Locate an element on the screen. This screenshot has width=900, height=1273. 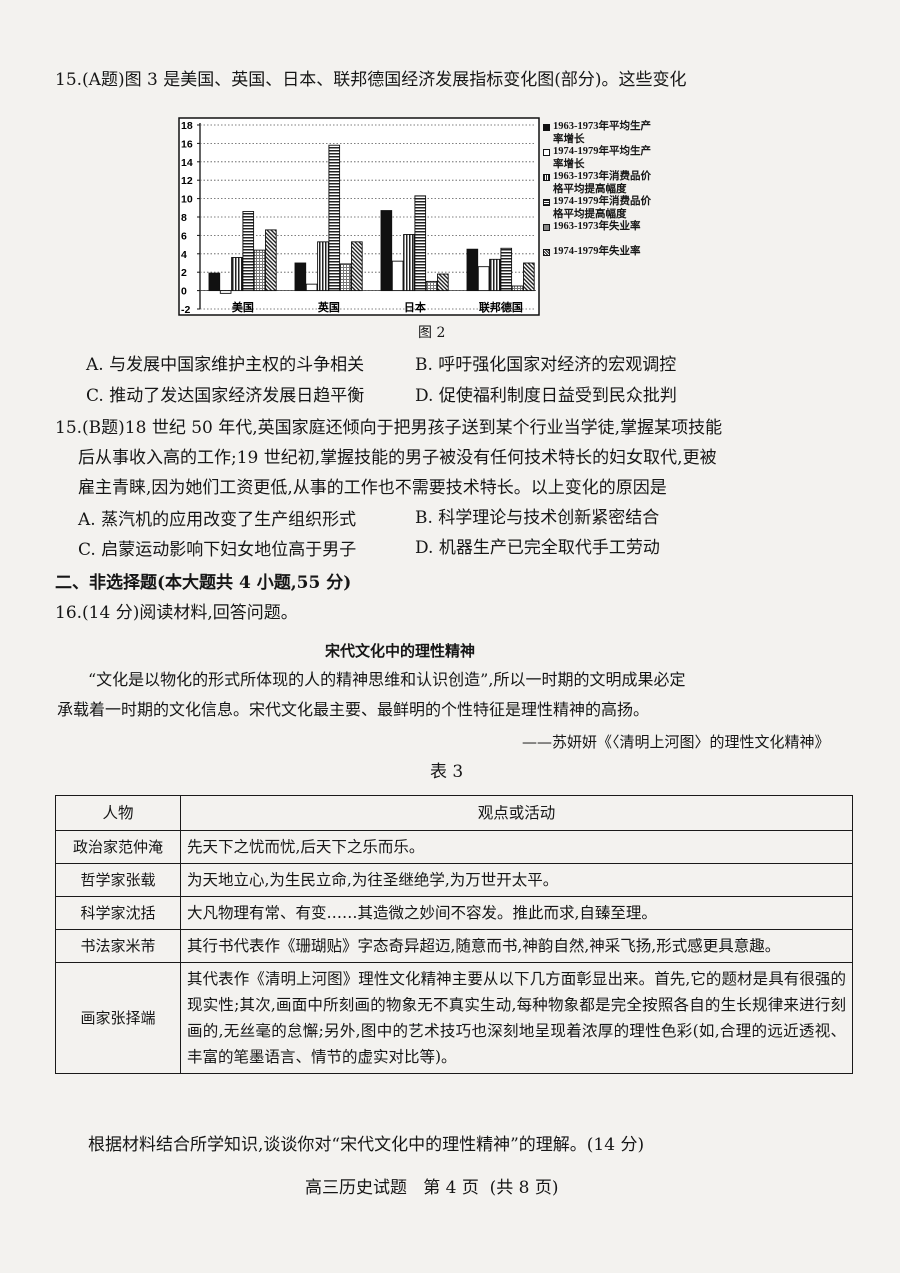
header-content: 观点或活动 is located at coordinates (516, 813).